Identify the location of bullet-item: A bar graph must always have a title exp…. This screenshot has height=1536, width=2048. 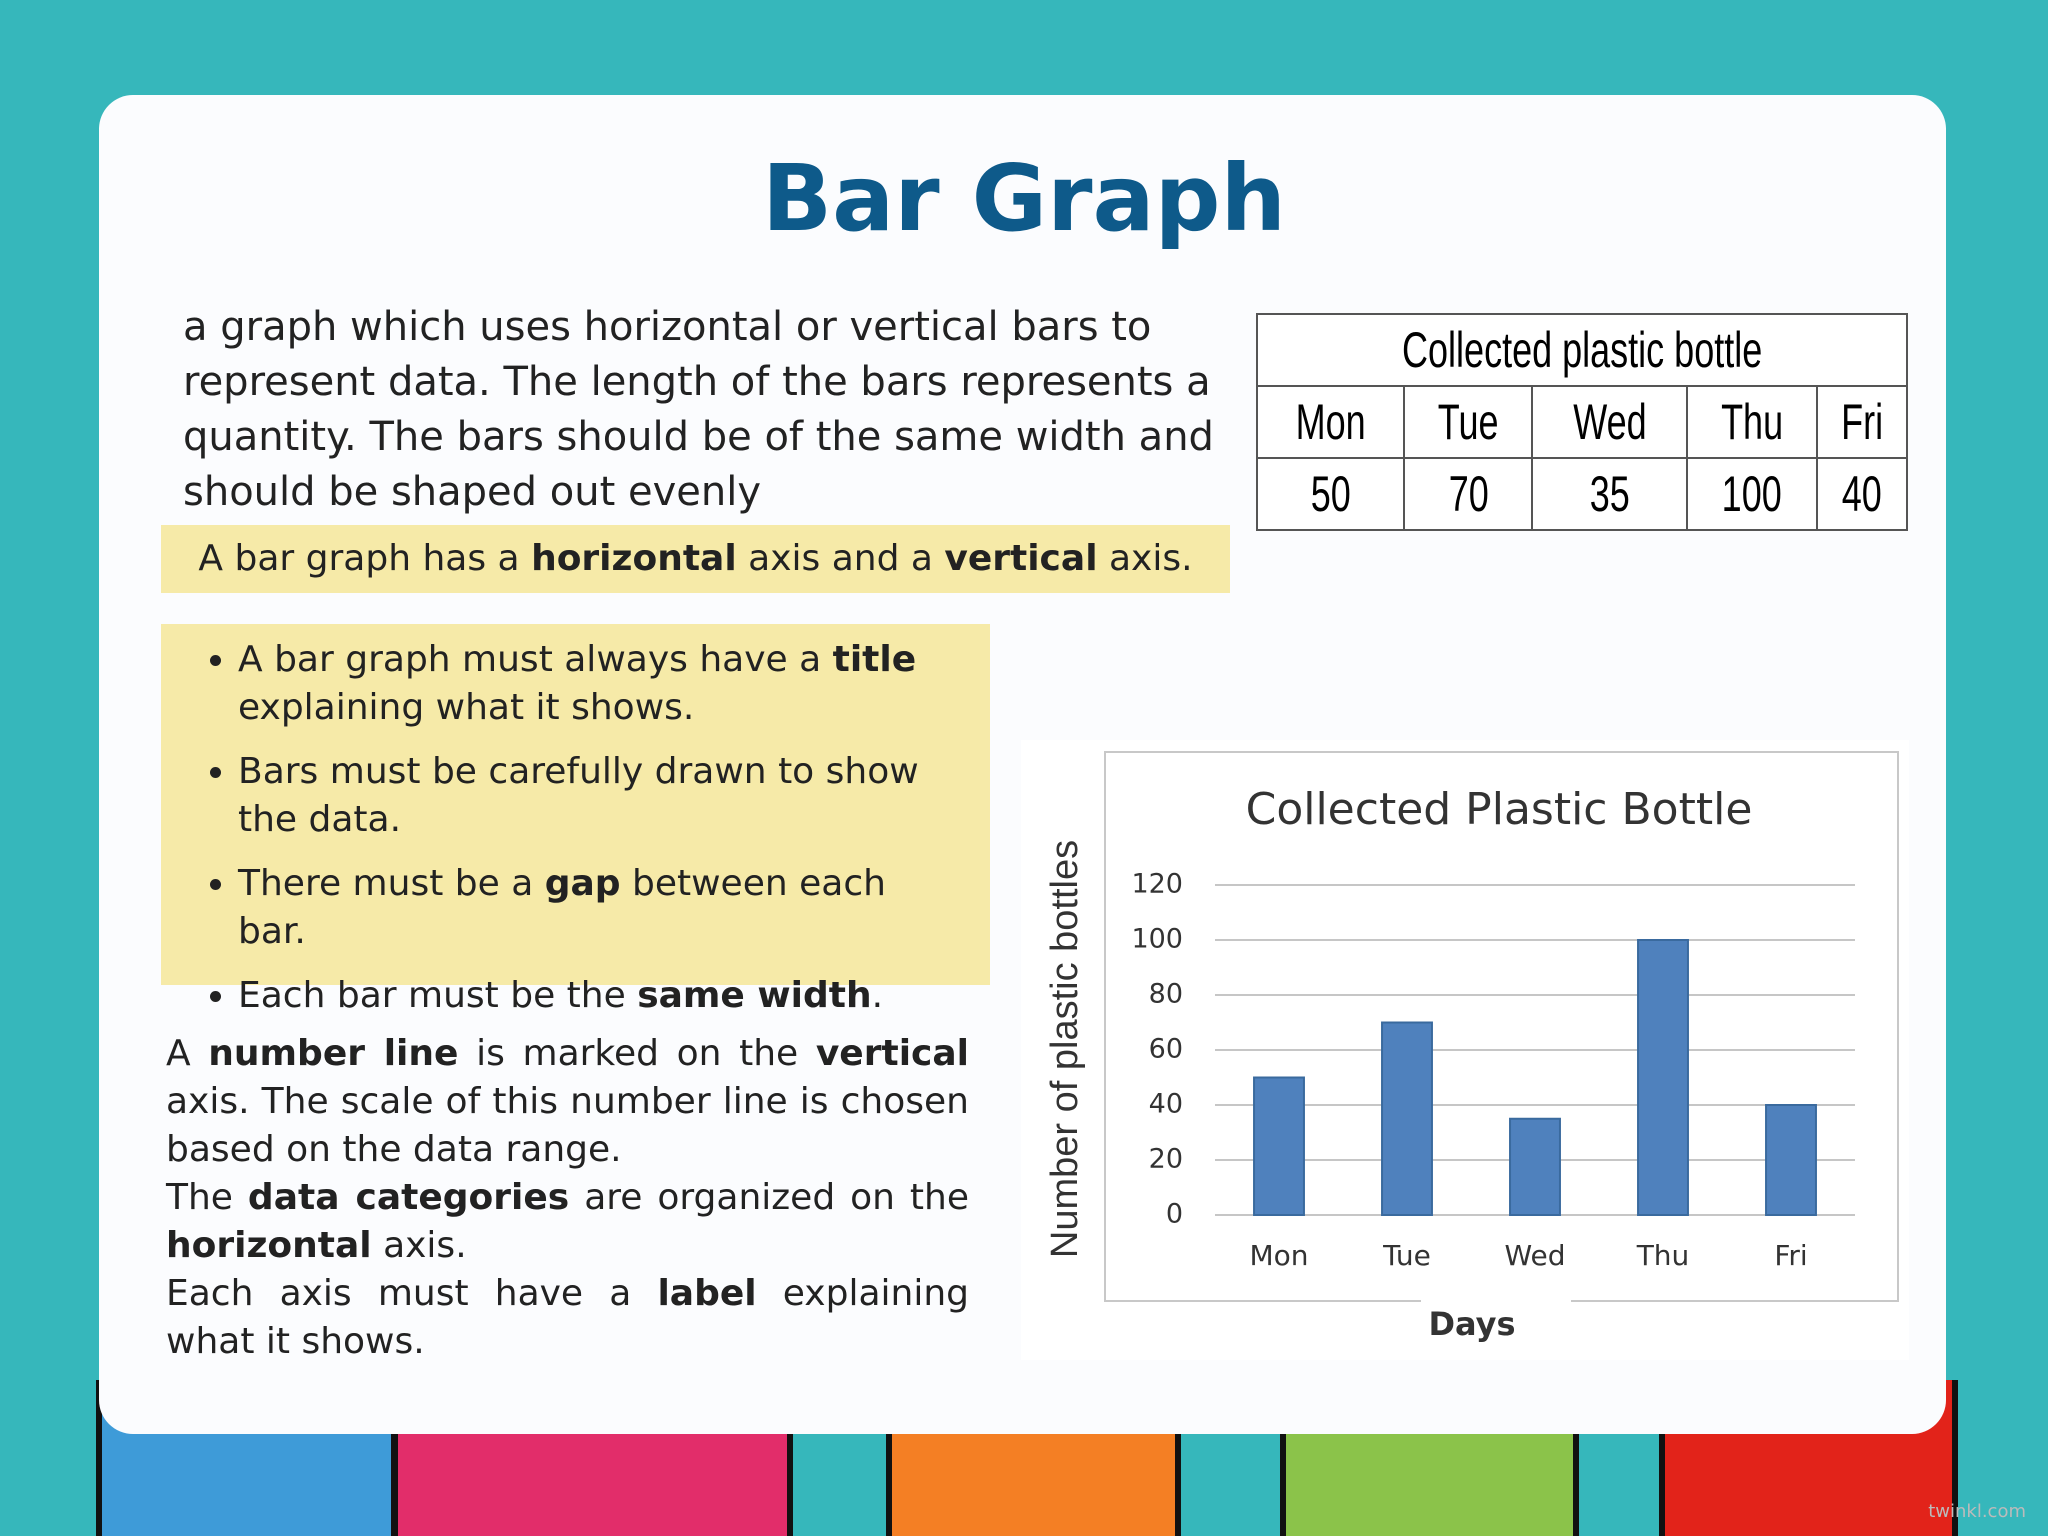
(599, 684).